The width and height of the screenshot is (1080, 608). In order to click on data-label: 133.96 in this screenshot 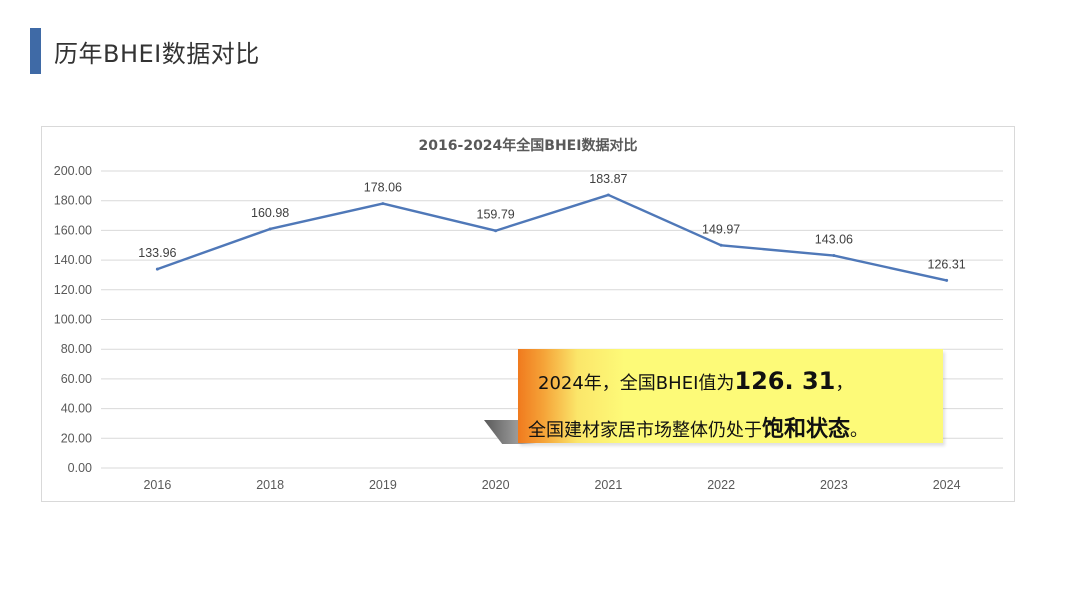, I will do `click(157, 253)`.